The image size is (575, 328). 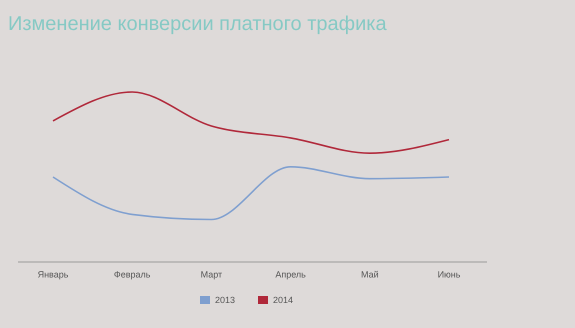 What do you see at coordinates (53, 274) in the screenshot?
I see `x-tick-label: Январь` at bounding box center [53, 274].